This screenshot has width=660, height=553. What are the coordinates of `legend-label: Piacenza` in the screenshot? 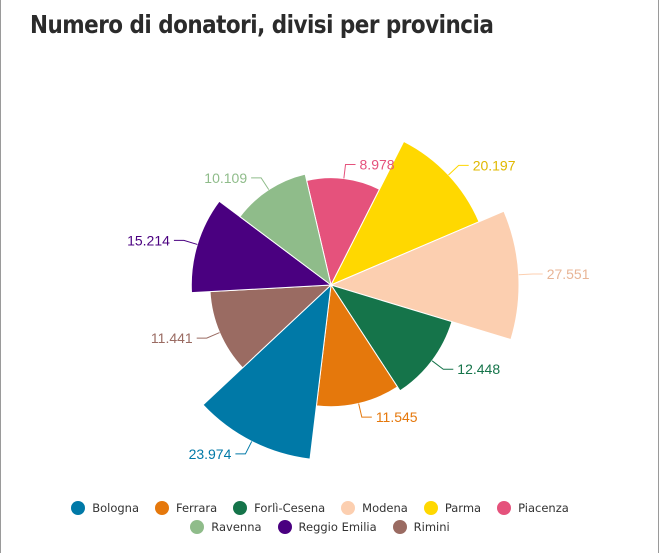 It's located at (543, 507).